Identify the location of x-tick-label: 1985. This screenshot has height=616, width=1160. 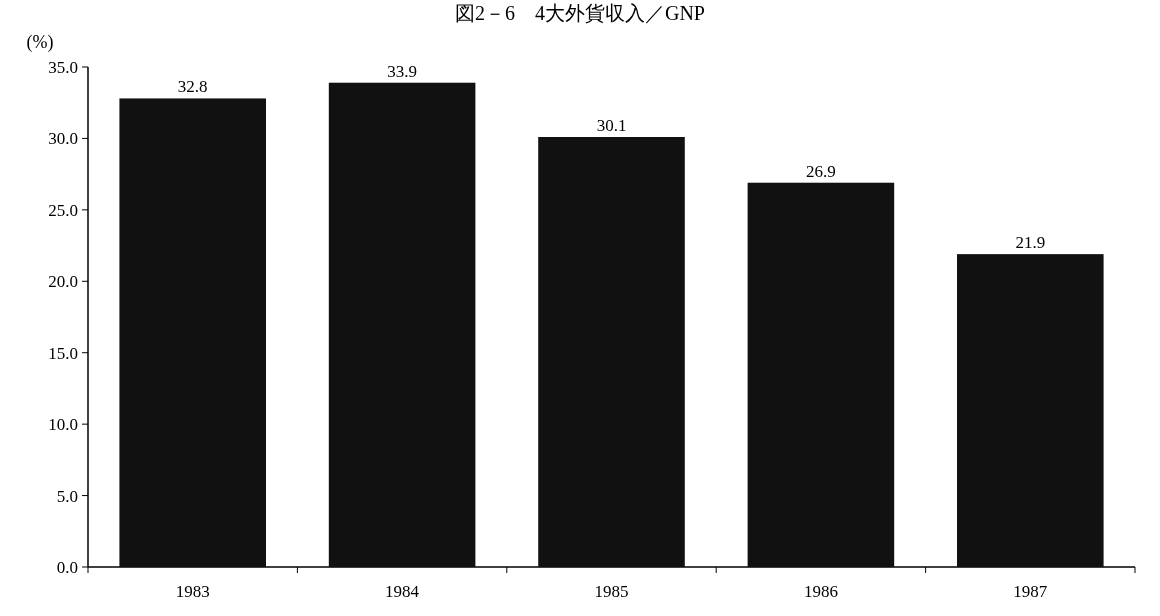
(611, 591).